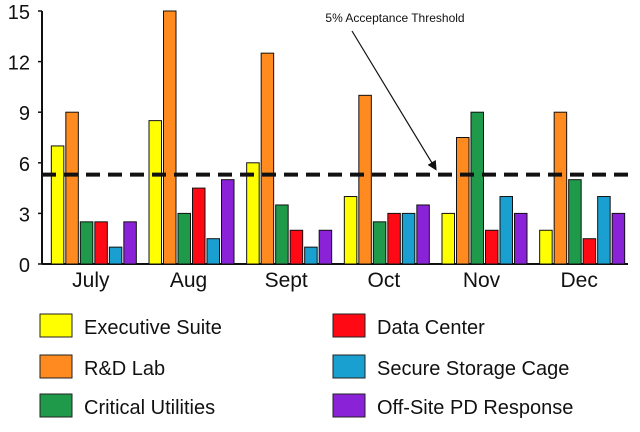 This screenshot has width=640, height=432. I want to click on legend-label: Critical Utilities, so click(149, 408).